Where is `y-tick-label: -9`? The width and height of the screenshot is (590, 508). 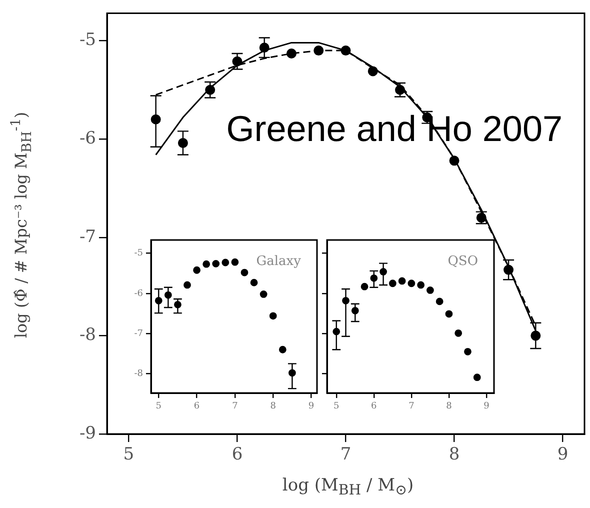 y-tick-label: -9 is located at coordinates (87, 433).